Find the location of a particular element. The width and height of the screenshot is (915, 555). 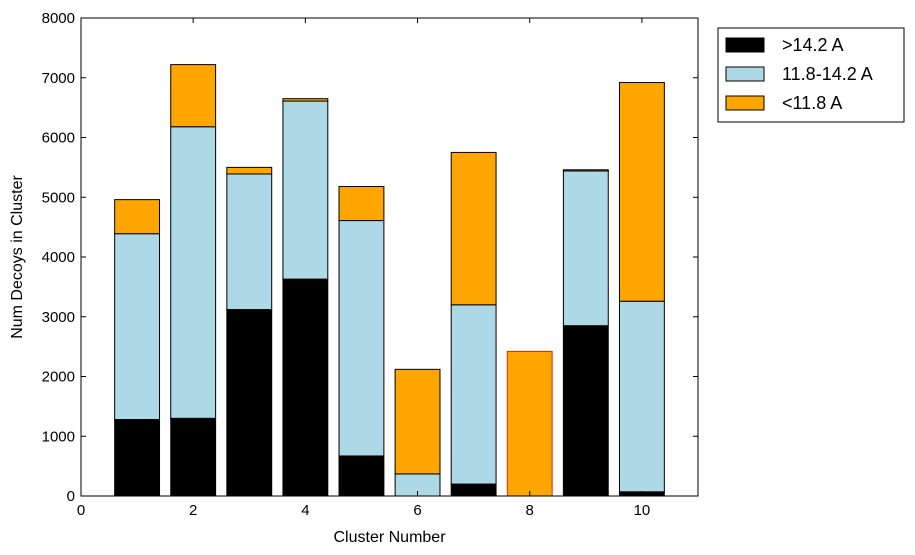

y-axis-label: Num Decoys in Cluster is located at coordinates (17, 257).